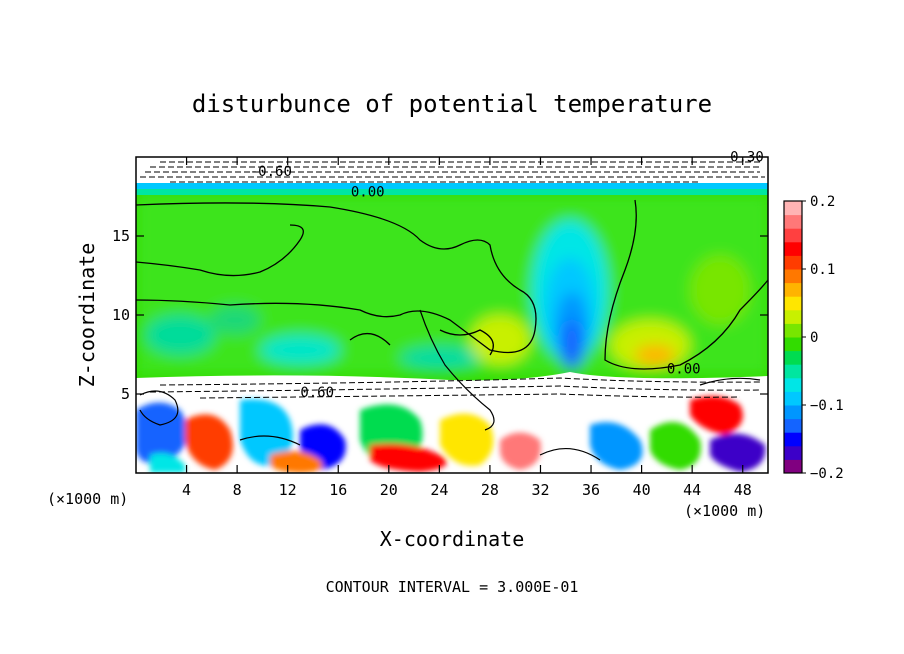  What do you see at coordinates (121, 236) in the screenshot?
I see `y-tick-label: 15` at bounding box center [121, 236].